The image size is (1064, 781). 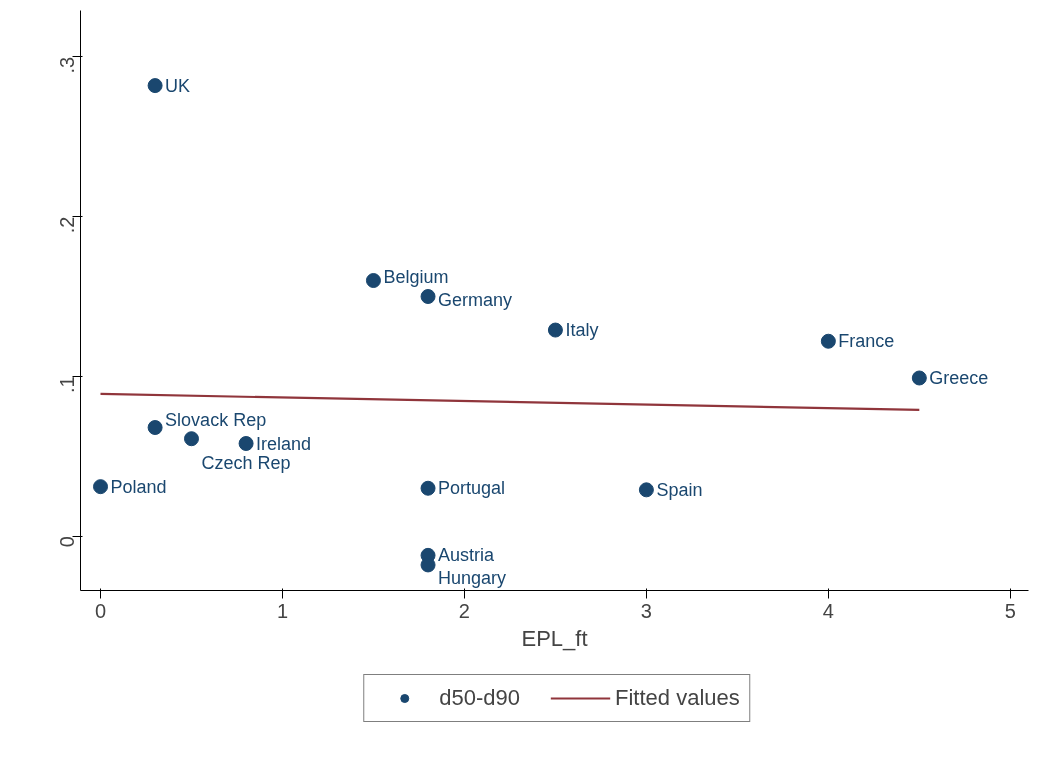 I want to click on legend-label: Fitted values, so click(x=677, y=698).